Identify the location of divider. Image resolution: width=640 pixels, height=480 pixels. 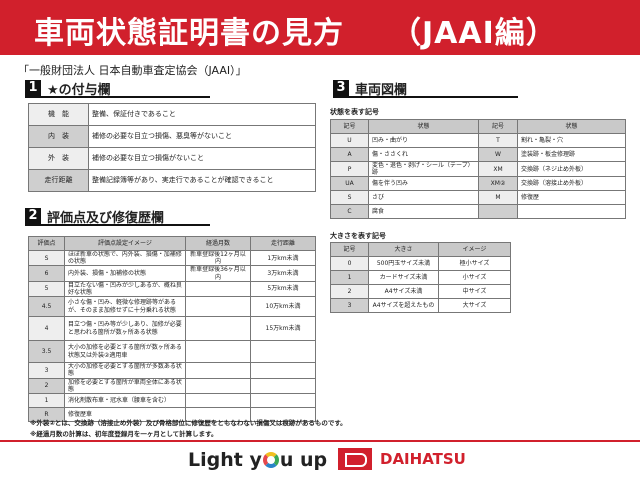
(320, 441).